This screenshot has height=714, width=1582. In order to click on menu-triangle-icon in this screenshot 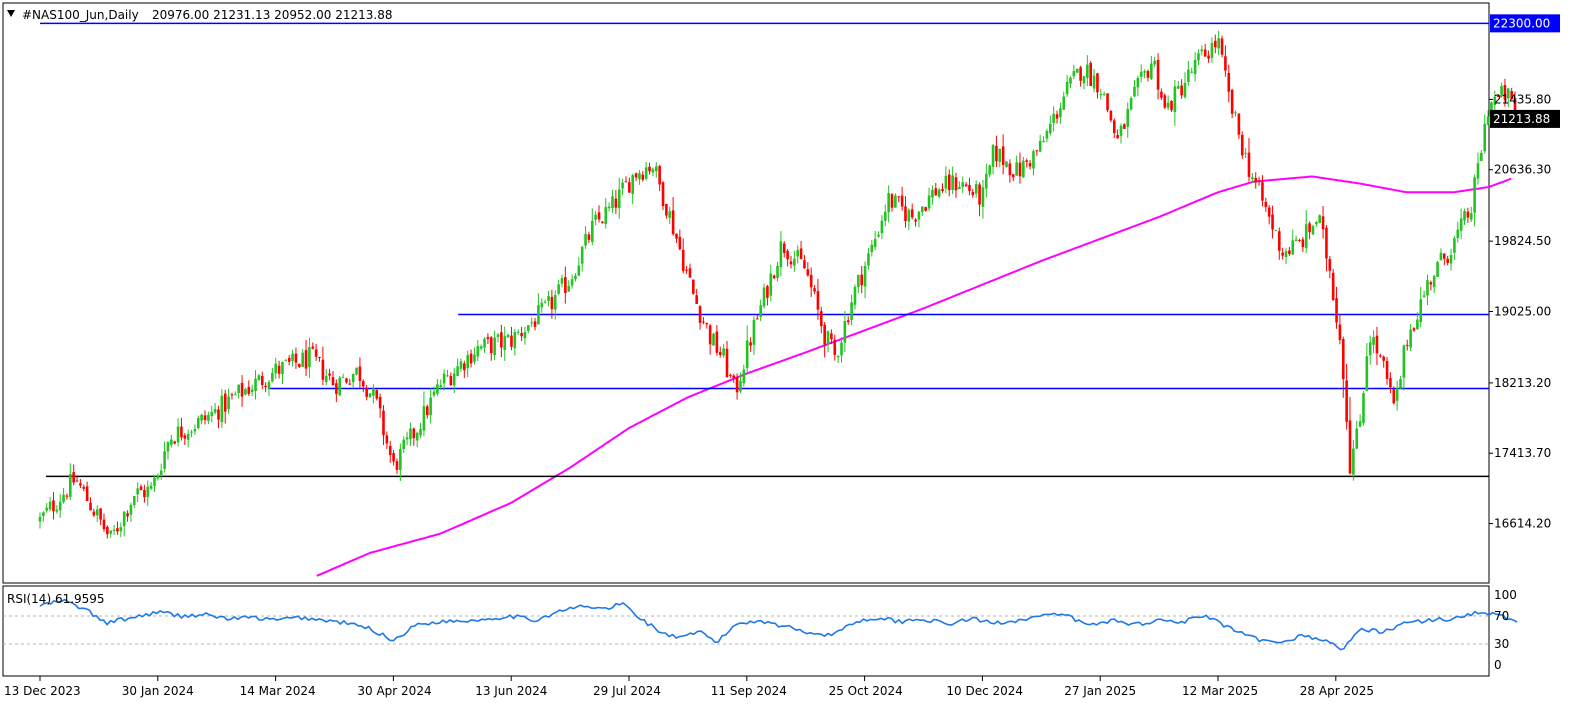, I will do `click(11, 13)`.